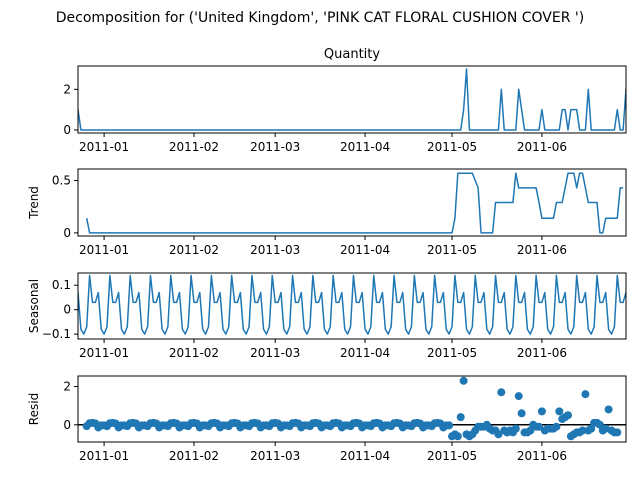 Image resolution: width=640 pixels, height=480 pixels. What do you see at coordinates (34, 409) in the screenshot?
I see `resid-ylabel: Resid` at bounding box center [34, 409].